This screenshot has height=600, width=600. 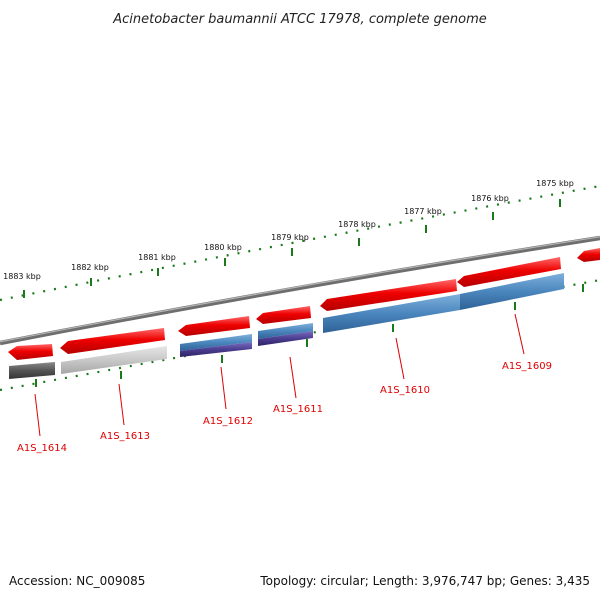 I want to click on gene-label-a1s-1614: A1S_1614, so click(x=42, y=448).